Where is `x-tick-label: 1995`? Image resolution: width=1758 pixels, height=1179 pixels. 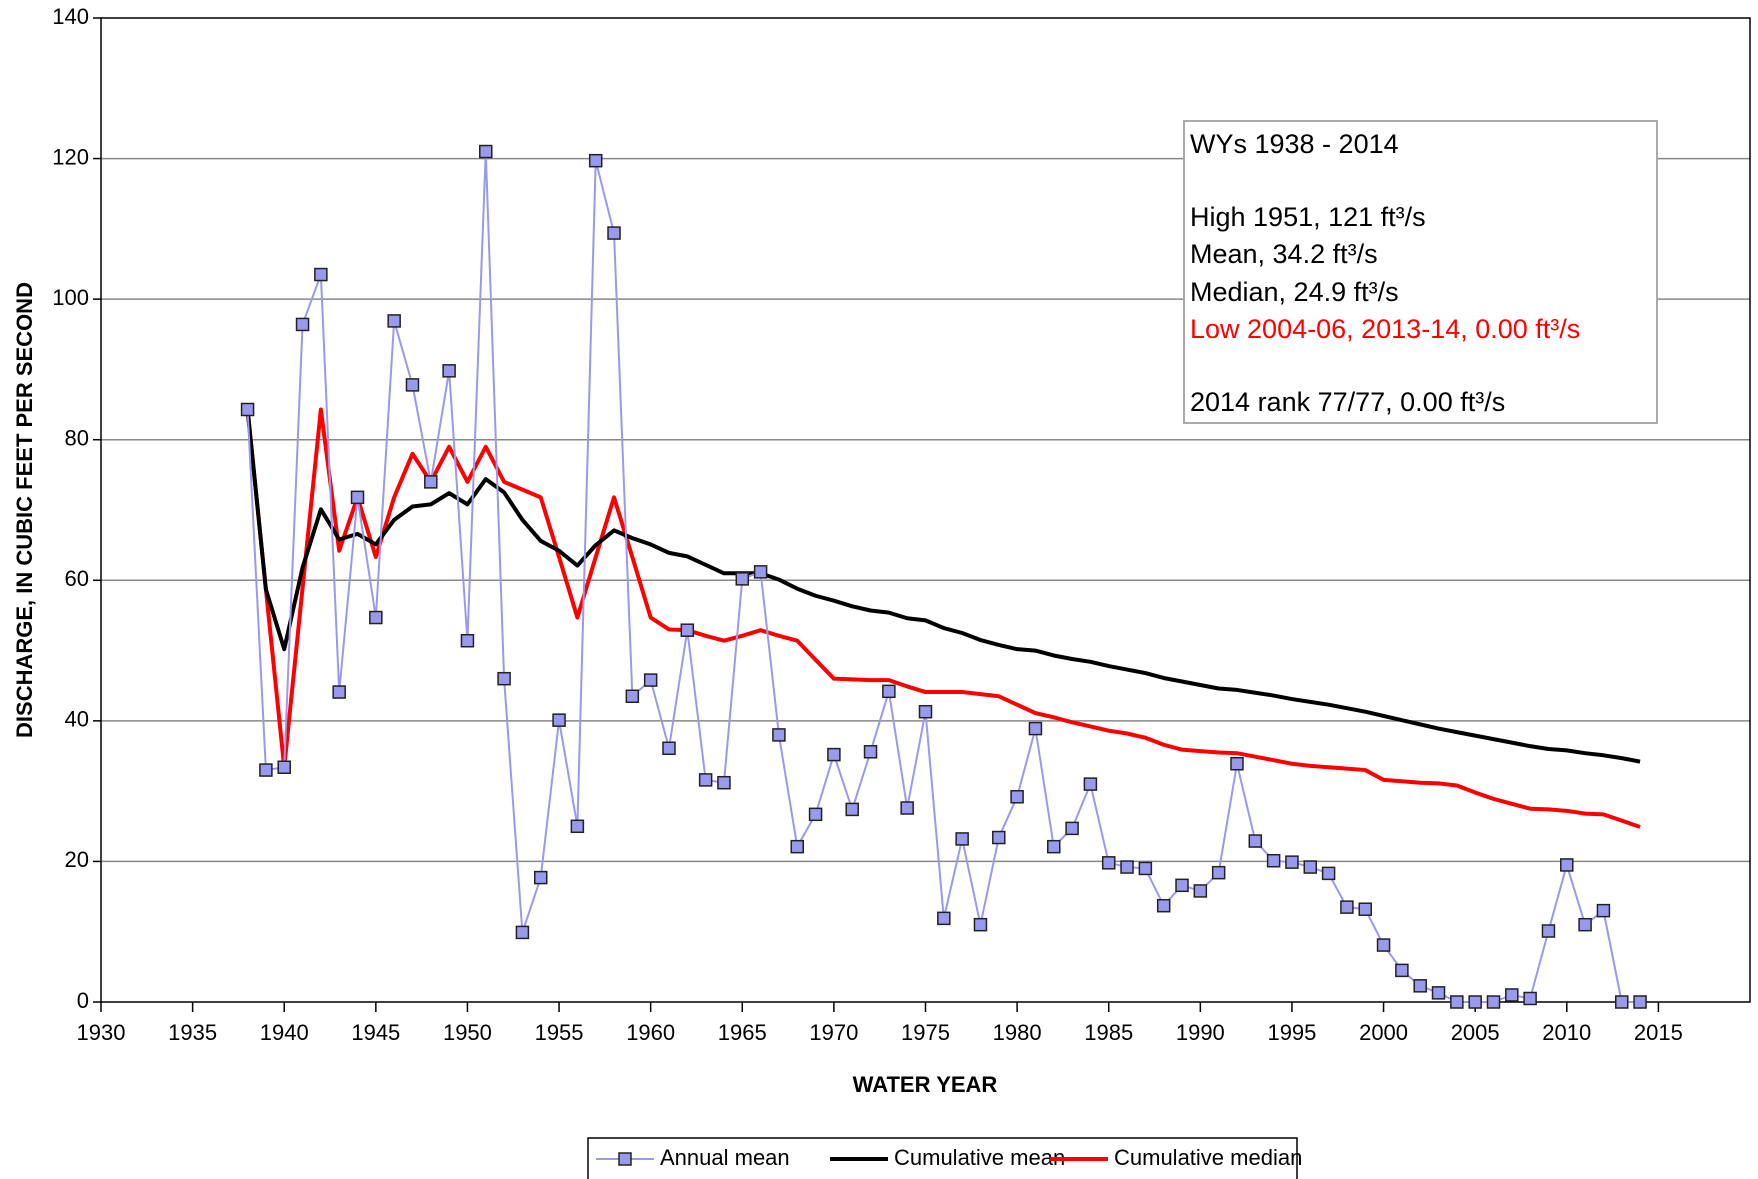 x-tick-label: 1995 is located at coordinates (1291, 1032).